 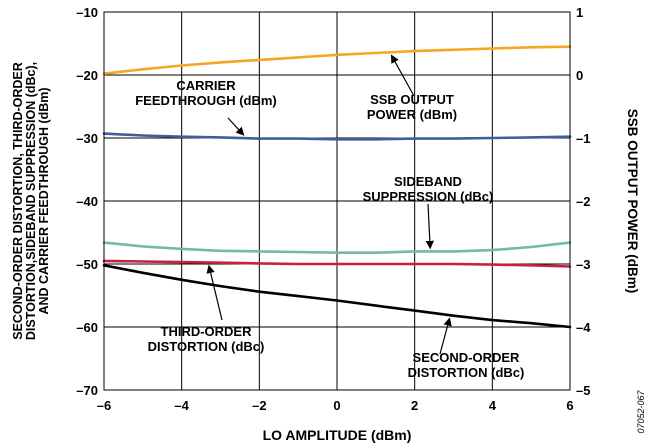 I want to click on figure-id: 07052-067, so click(x=641, y=411).